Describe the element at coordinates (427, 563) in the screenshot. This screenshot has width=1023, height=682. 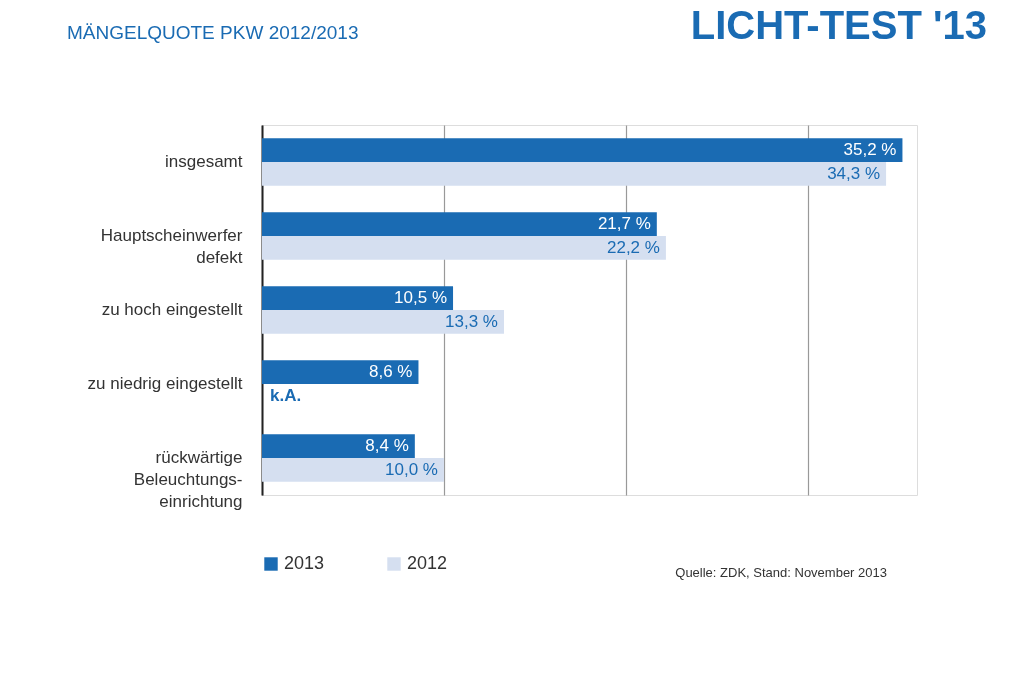
I see `legend-label: 2012` at that location.